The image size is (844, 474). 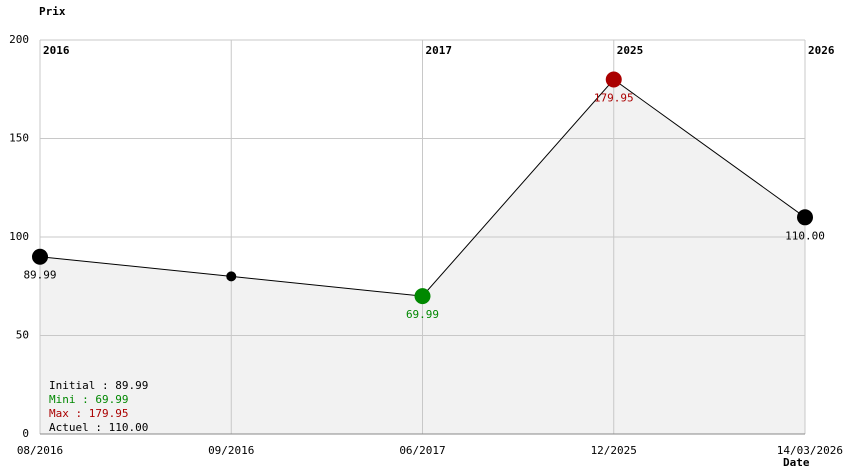 What do you see at coordinates (98, 385) in the screenshot?
I see `summary-line: Initial : 89.99` at bounding box center [98, 385].